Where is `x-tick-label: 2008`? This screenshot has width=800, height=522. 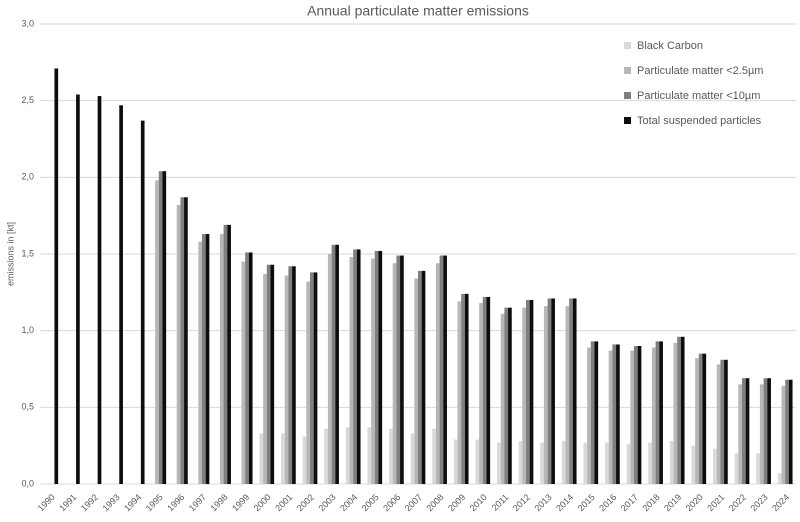
x-tick-label: 2008 is located at coordinates (434, 502).